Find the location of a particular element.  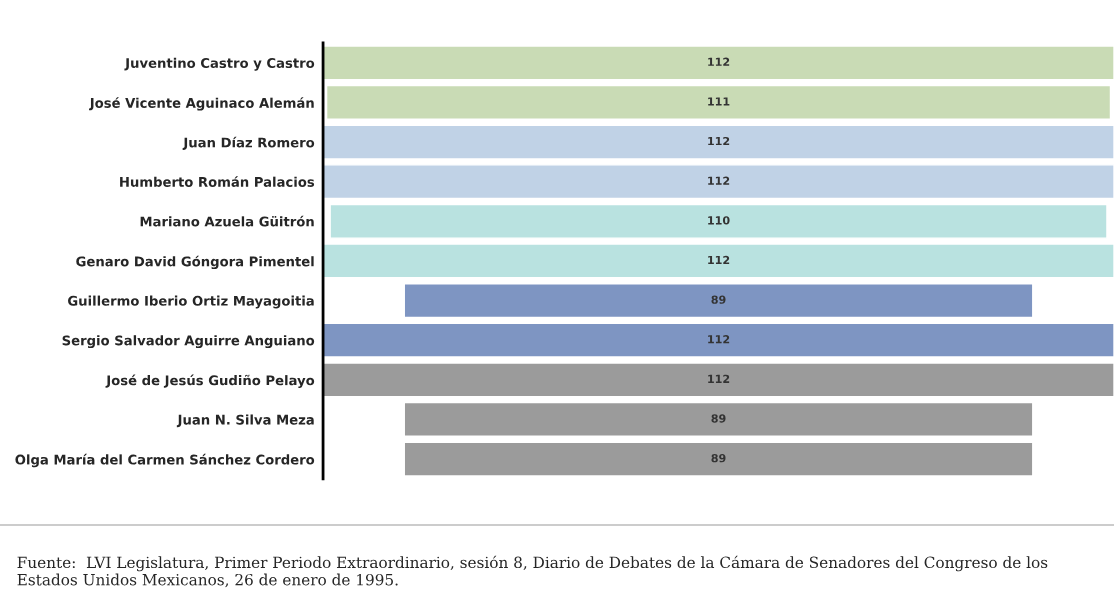

category-label: José Vicente Aguinaco Alemán is located at coordinates (201, 104).